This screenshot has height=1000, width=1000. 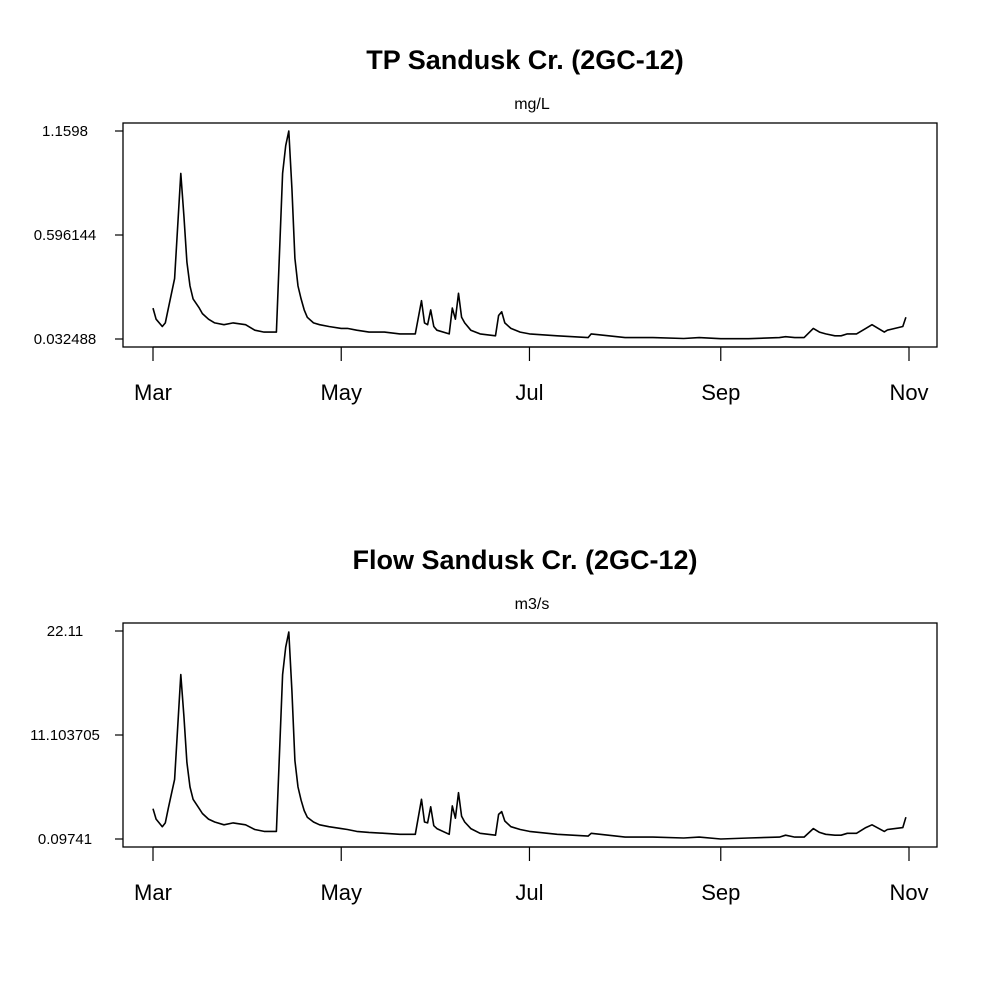 I want to click on flow-chart-title: Flow Sandusk Cr. (2GC-12), so click(x=525, y=560).